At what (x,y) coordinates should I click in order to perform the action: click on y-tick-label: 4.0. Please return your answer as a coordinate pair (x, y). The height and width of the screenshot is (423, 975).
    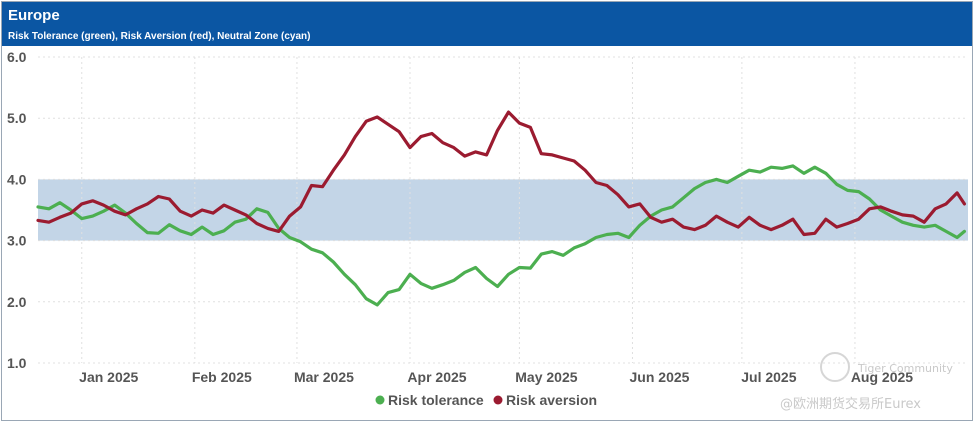
    Looking at the image, I should click on (17, 179).